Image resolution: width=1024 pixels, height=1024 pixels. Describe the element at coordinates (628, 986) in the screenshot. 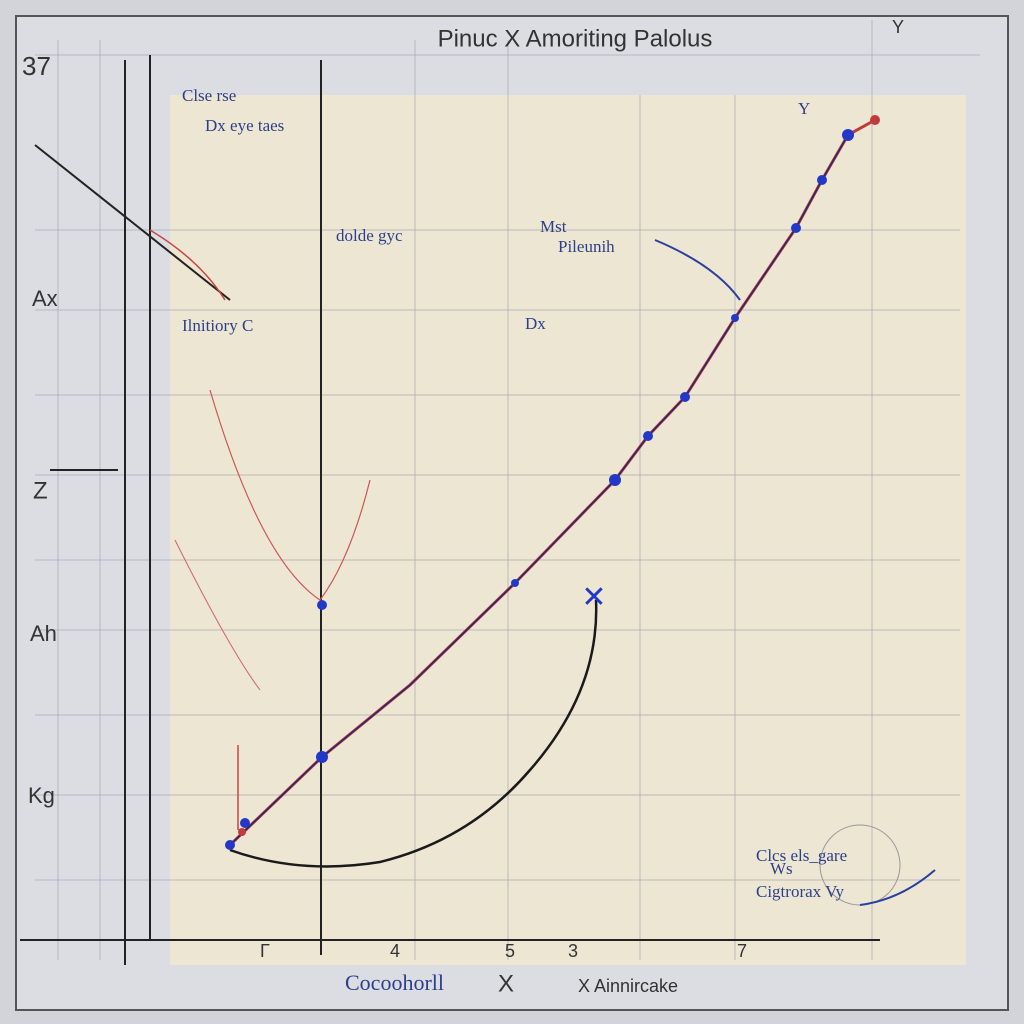

I see `x-note: X Ainnircake` at that location.